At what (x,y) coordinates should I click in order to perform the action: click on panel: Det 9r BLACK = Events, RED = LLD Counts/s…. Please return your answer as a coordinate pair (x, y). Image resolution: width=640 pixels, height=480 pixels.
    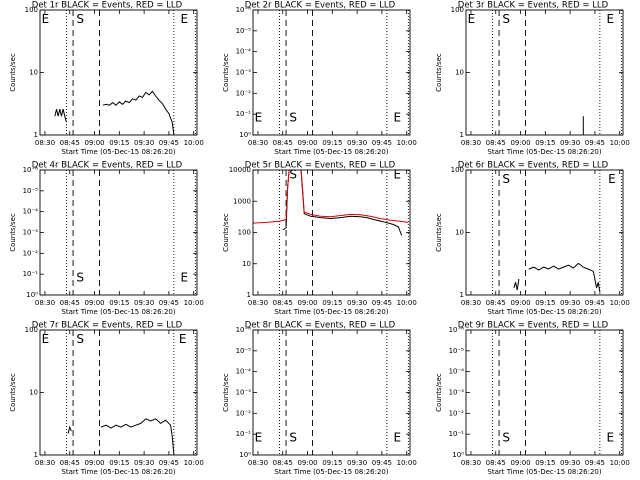
    Looking at the image, I should click on (532, 399).